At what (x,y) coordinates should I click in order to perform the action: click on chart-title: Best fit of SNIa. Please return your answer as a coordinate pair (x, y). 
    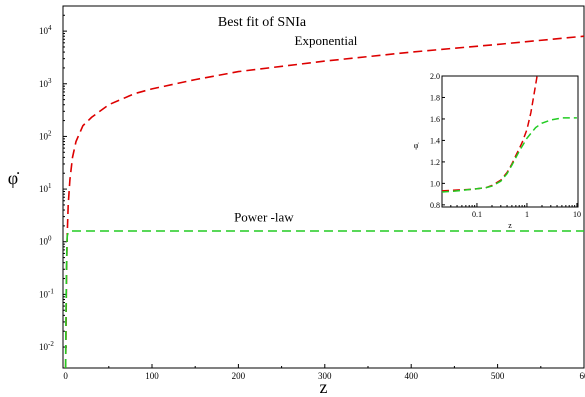
    Looking at the image, I should click on (262, 22).